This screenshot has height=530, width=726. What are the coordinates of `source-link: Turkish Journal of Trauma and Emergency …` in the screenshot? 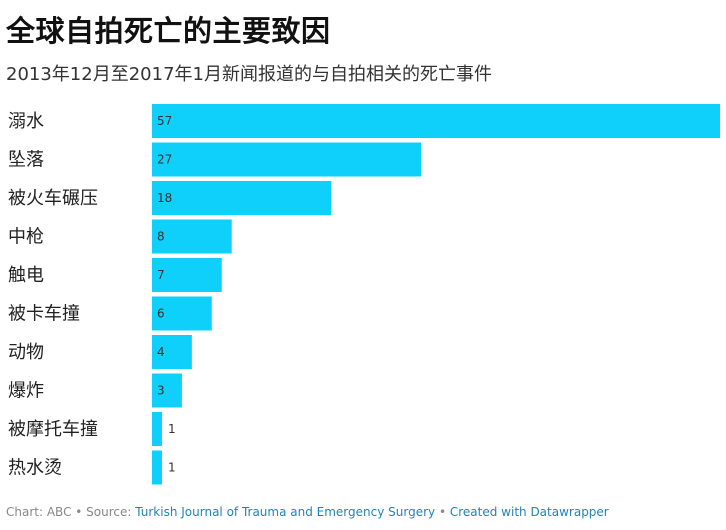 It's located at (285, 512).